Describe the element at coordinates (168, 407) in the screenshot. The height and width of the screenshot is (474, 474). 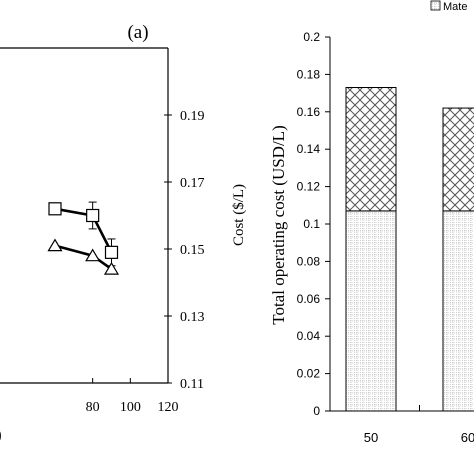
I see `left-x-tick-label: 120` at that location.